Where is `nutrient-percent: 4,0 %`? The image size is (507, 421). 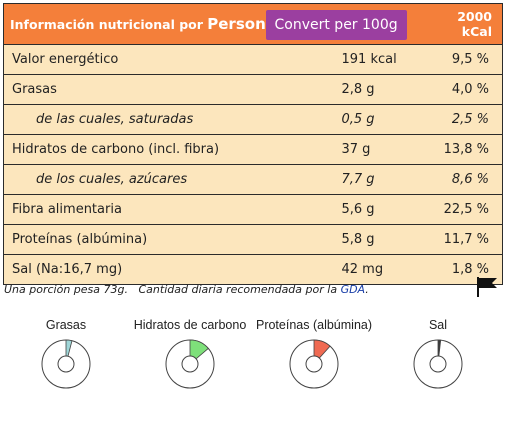 nutrient-percent: 4,0 % is located at coordinates (467, 89).